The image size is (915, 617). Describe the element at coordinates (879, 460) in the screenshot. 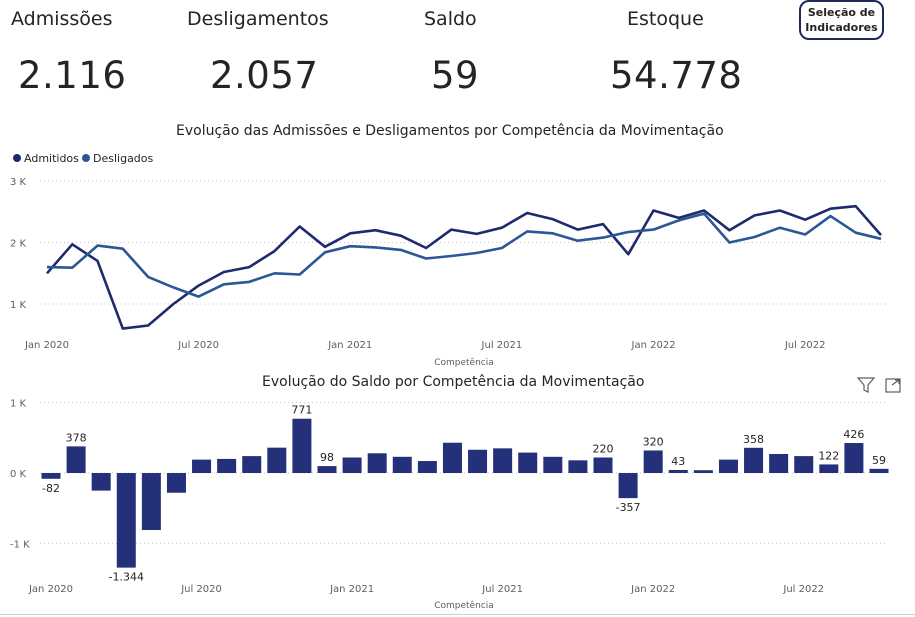

I see `saldo-data-label: 59` at that location.